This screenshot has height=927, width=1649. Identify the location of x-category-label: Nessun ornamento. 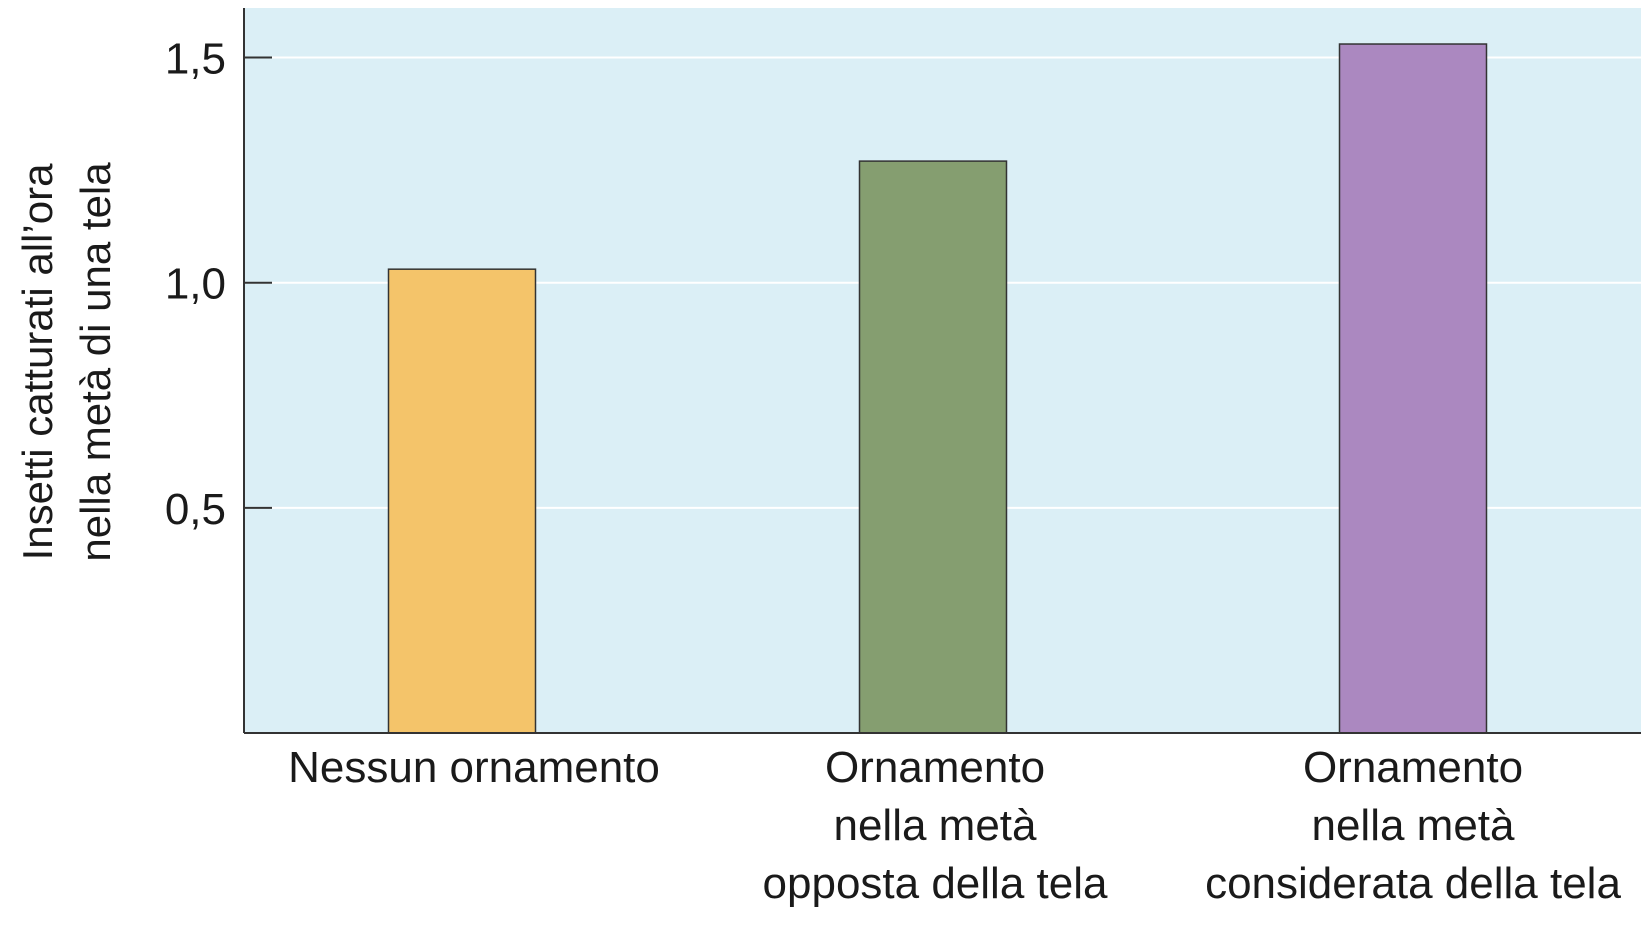
(474, 767).